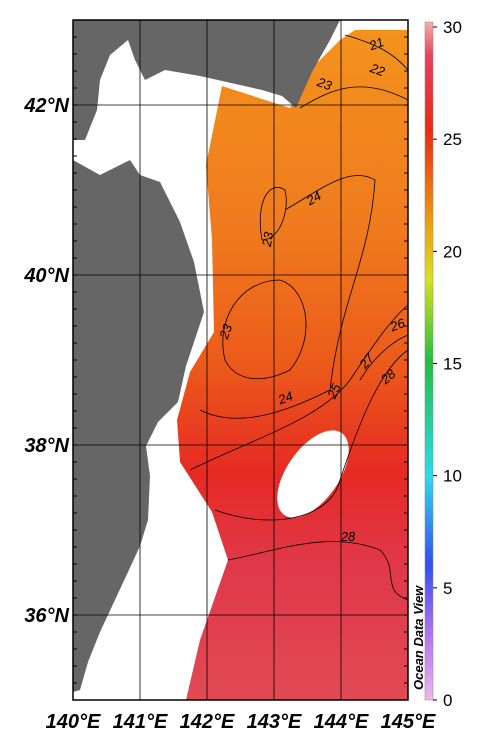 The height and width of the screenshot is (754, 480). What do you see at coordinates (334, 391) in the screenshot?
I see `contour-label: 25` at bounding box center [334, 391].